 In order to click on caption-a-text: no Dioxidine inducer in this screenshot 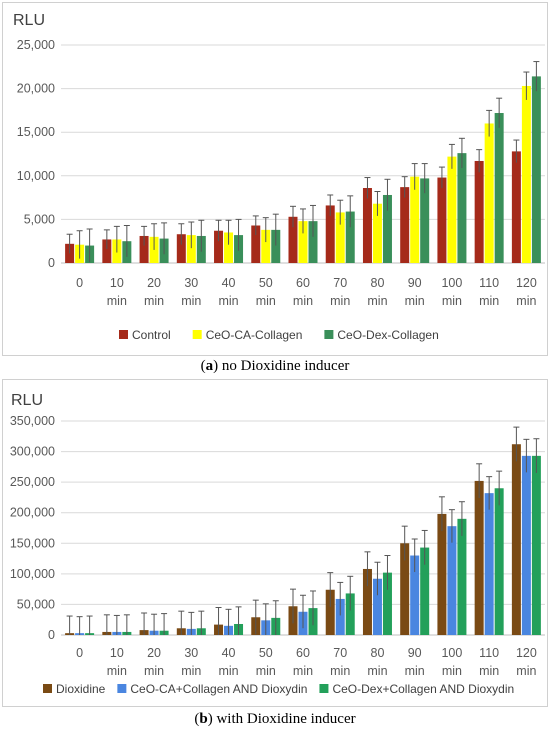, I will do `click(285, 366)`.